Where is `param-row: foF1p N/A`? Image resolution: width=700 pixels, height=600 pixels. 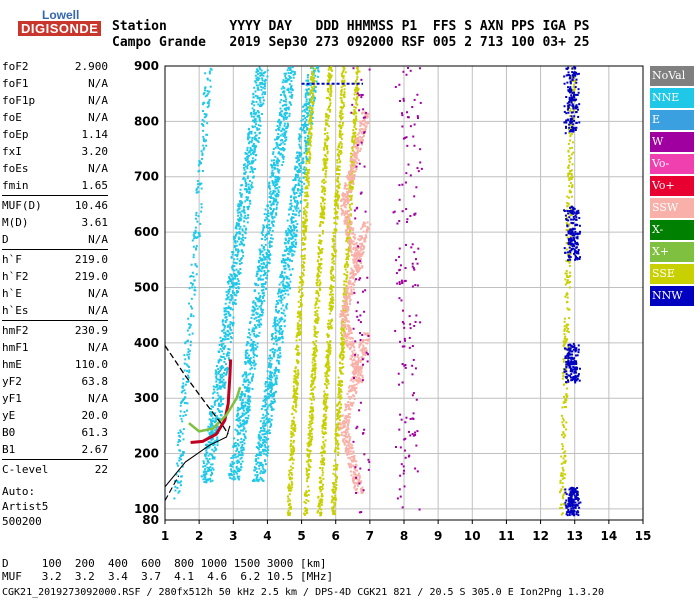
param-row: foF1p N/A is located at coordinates (55, 100).